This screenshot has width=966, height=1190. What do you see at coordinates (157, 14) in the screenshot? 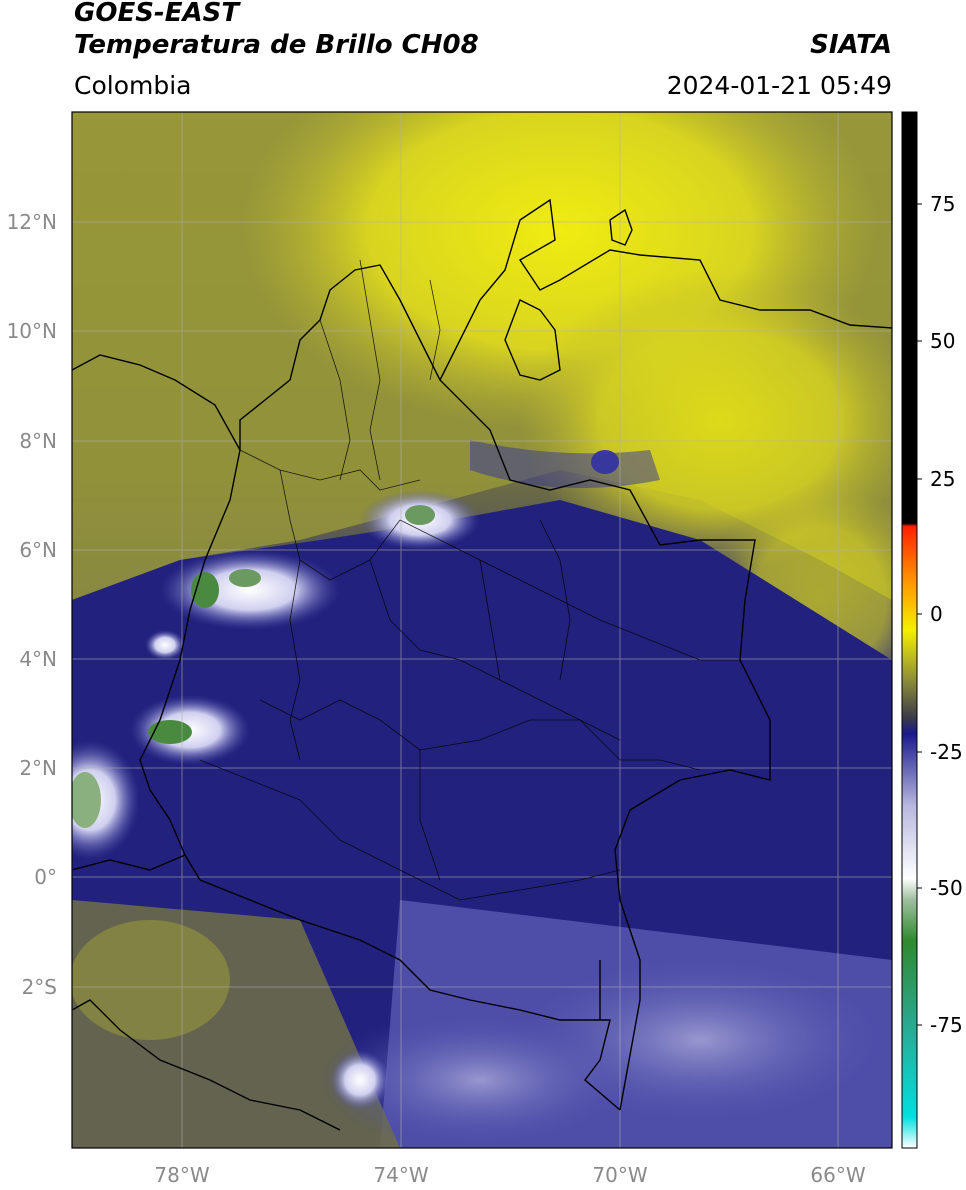
I see `satellite-title: GOES-EAST` at bounding box center [157, 14].